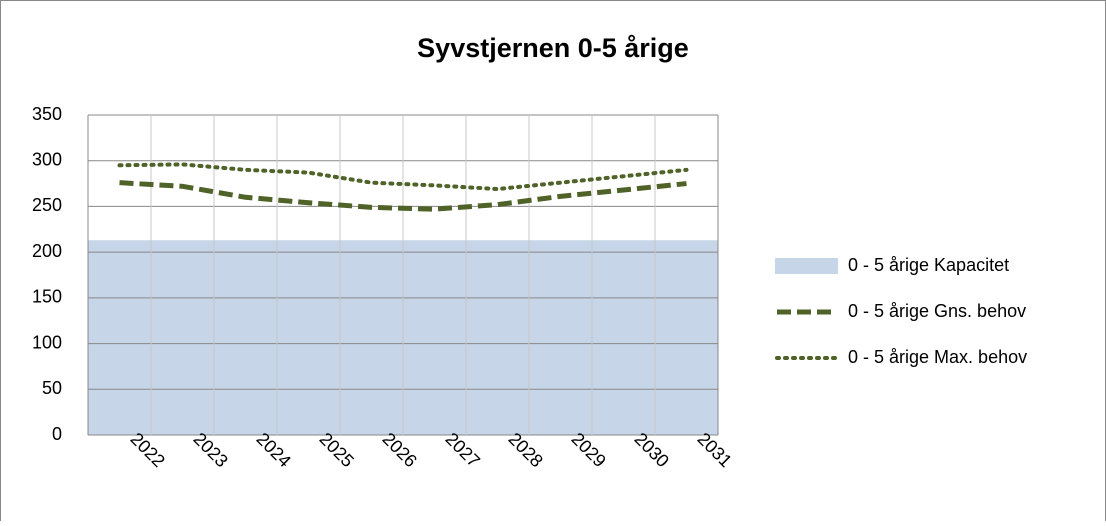 The height and width of the screenshot is (526, 1106). Describe the element at coordinates (47, 297) in the screenshot. I see `y-tick-label: 150` at that location.